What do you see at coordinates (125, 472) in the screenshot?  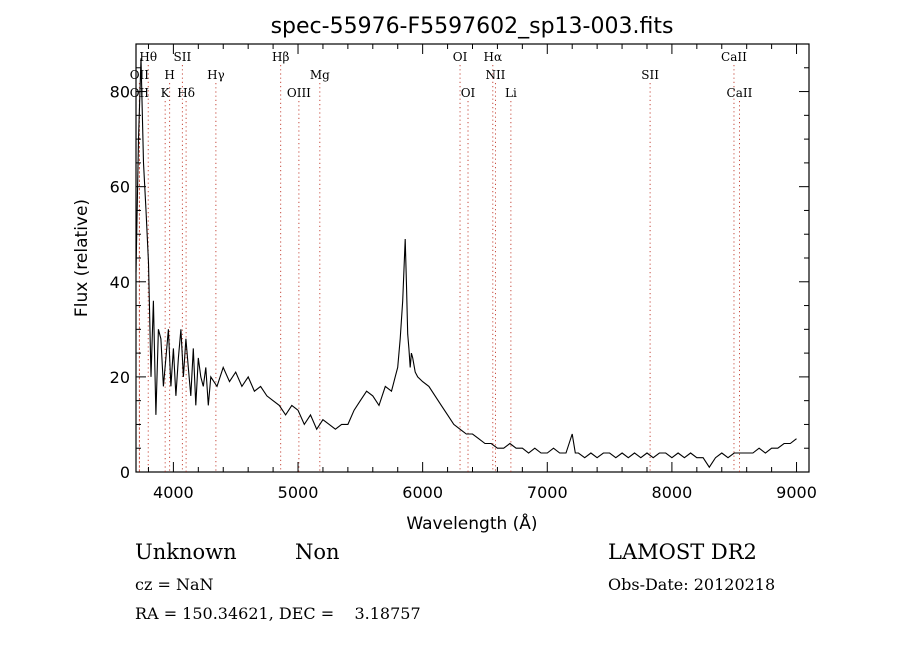 I see `y-tick-label: 0` at bounding box center [125, 472].